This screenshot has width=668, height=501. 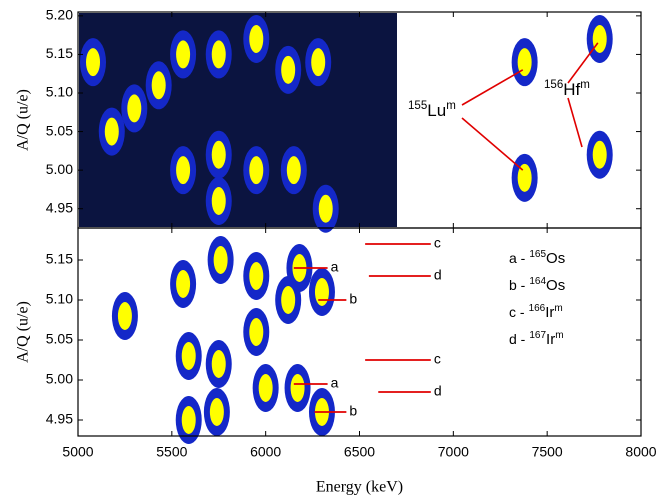 What do you see at coordinates (77, 452) in the screenshot?
I see `x-tick-label: 5000` at bounding box center [77, 452].